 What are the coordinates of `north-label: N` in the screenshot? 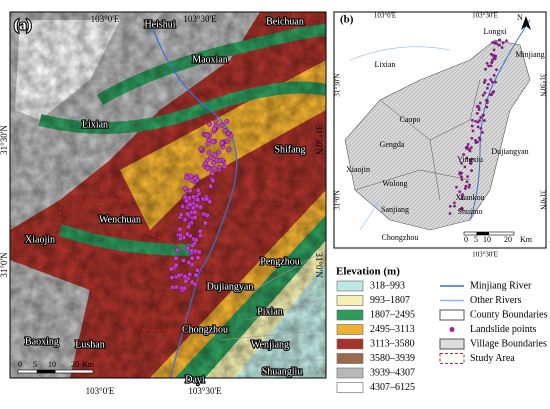 It's located at (520, 17).